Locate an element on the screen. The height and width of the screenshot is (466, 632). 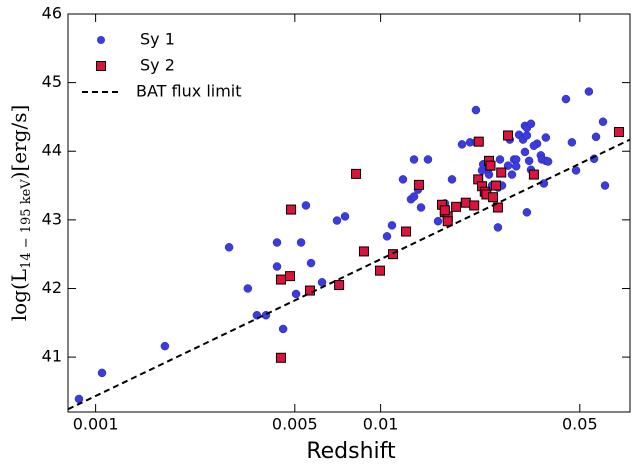
legend-label: Sy 1 is located at coordinates (157, 39).